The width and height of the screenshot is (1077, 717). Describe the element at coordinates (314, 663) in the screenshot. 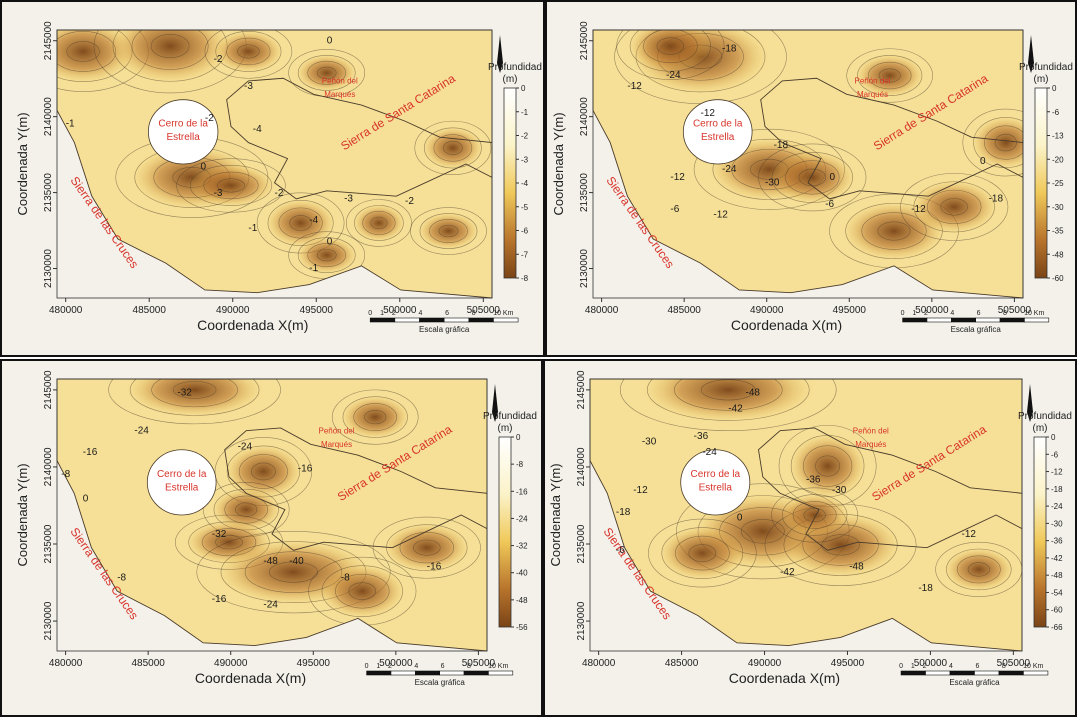

I see `x-tick-label: 495000` at that location.